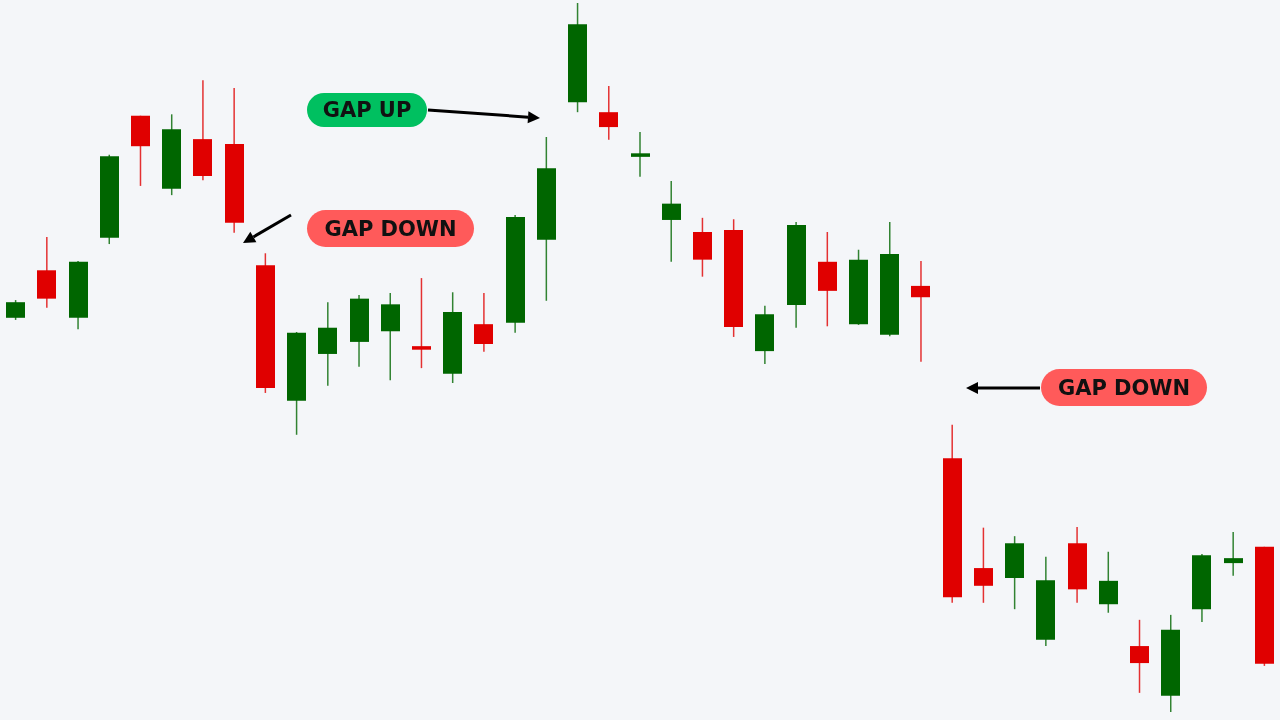 This screenshot has height=720, width=1280. What do you see at coordinates (367, 110) in the screenshot?
I see `annotation: GAP UP` at bounding box center [367, 110].